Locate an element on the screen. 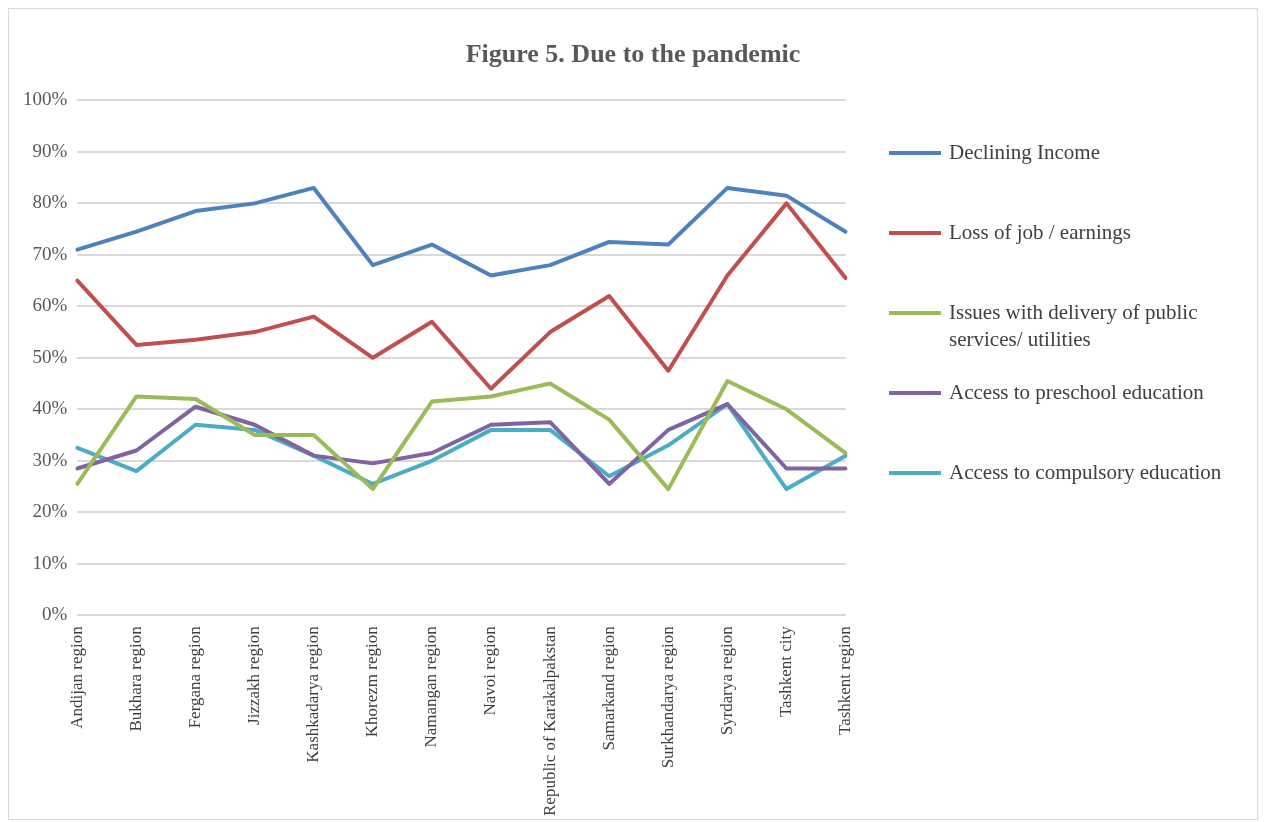  legend-label: Access to preschool education is located at coordinates (1076, 392).